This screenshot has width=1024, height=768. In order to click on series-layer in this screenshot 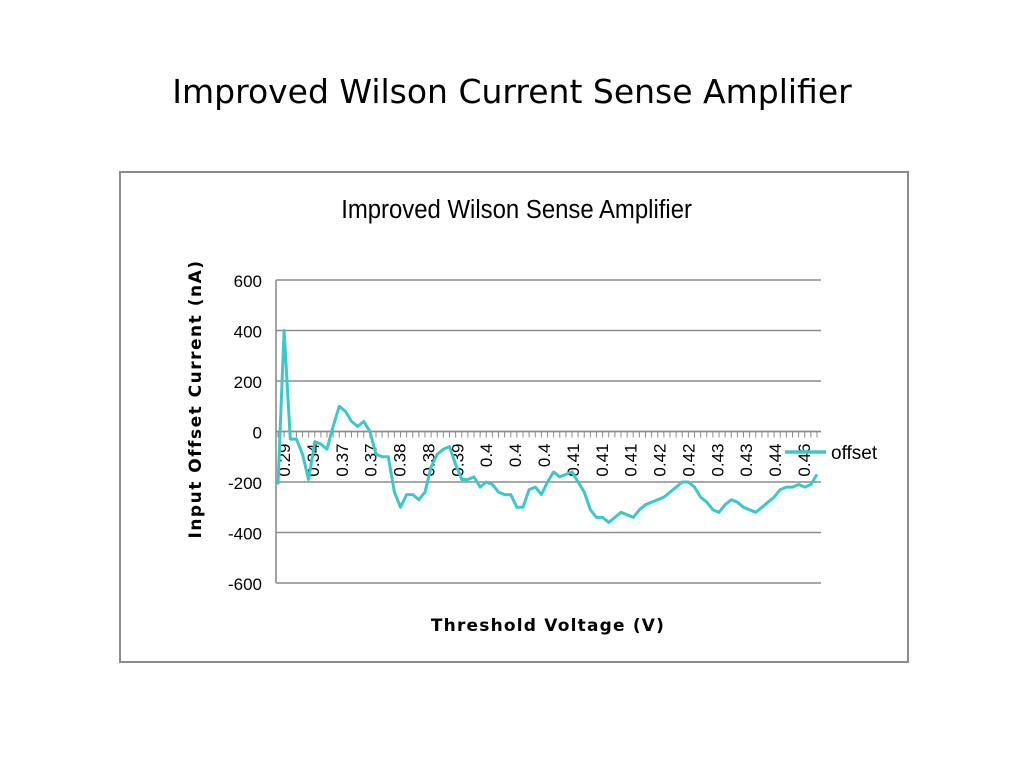, I will do `click(547, 426)`.